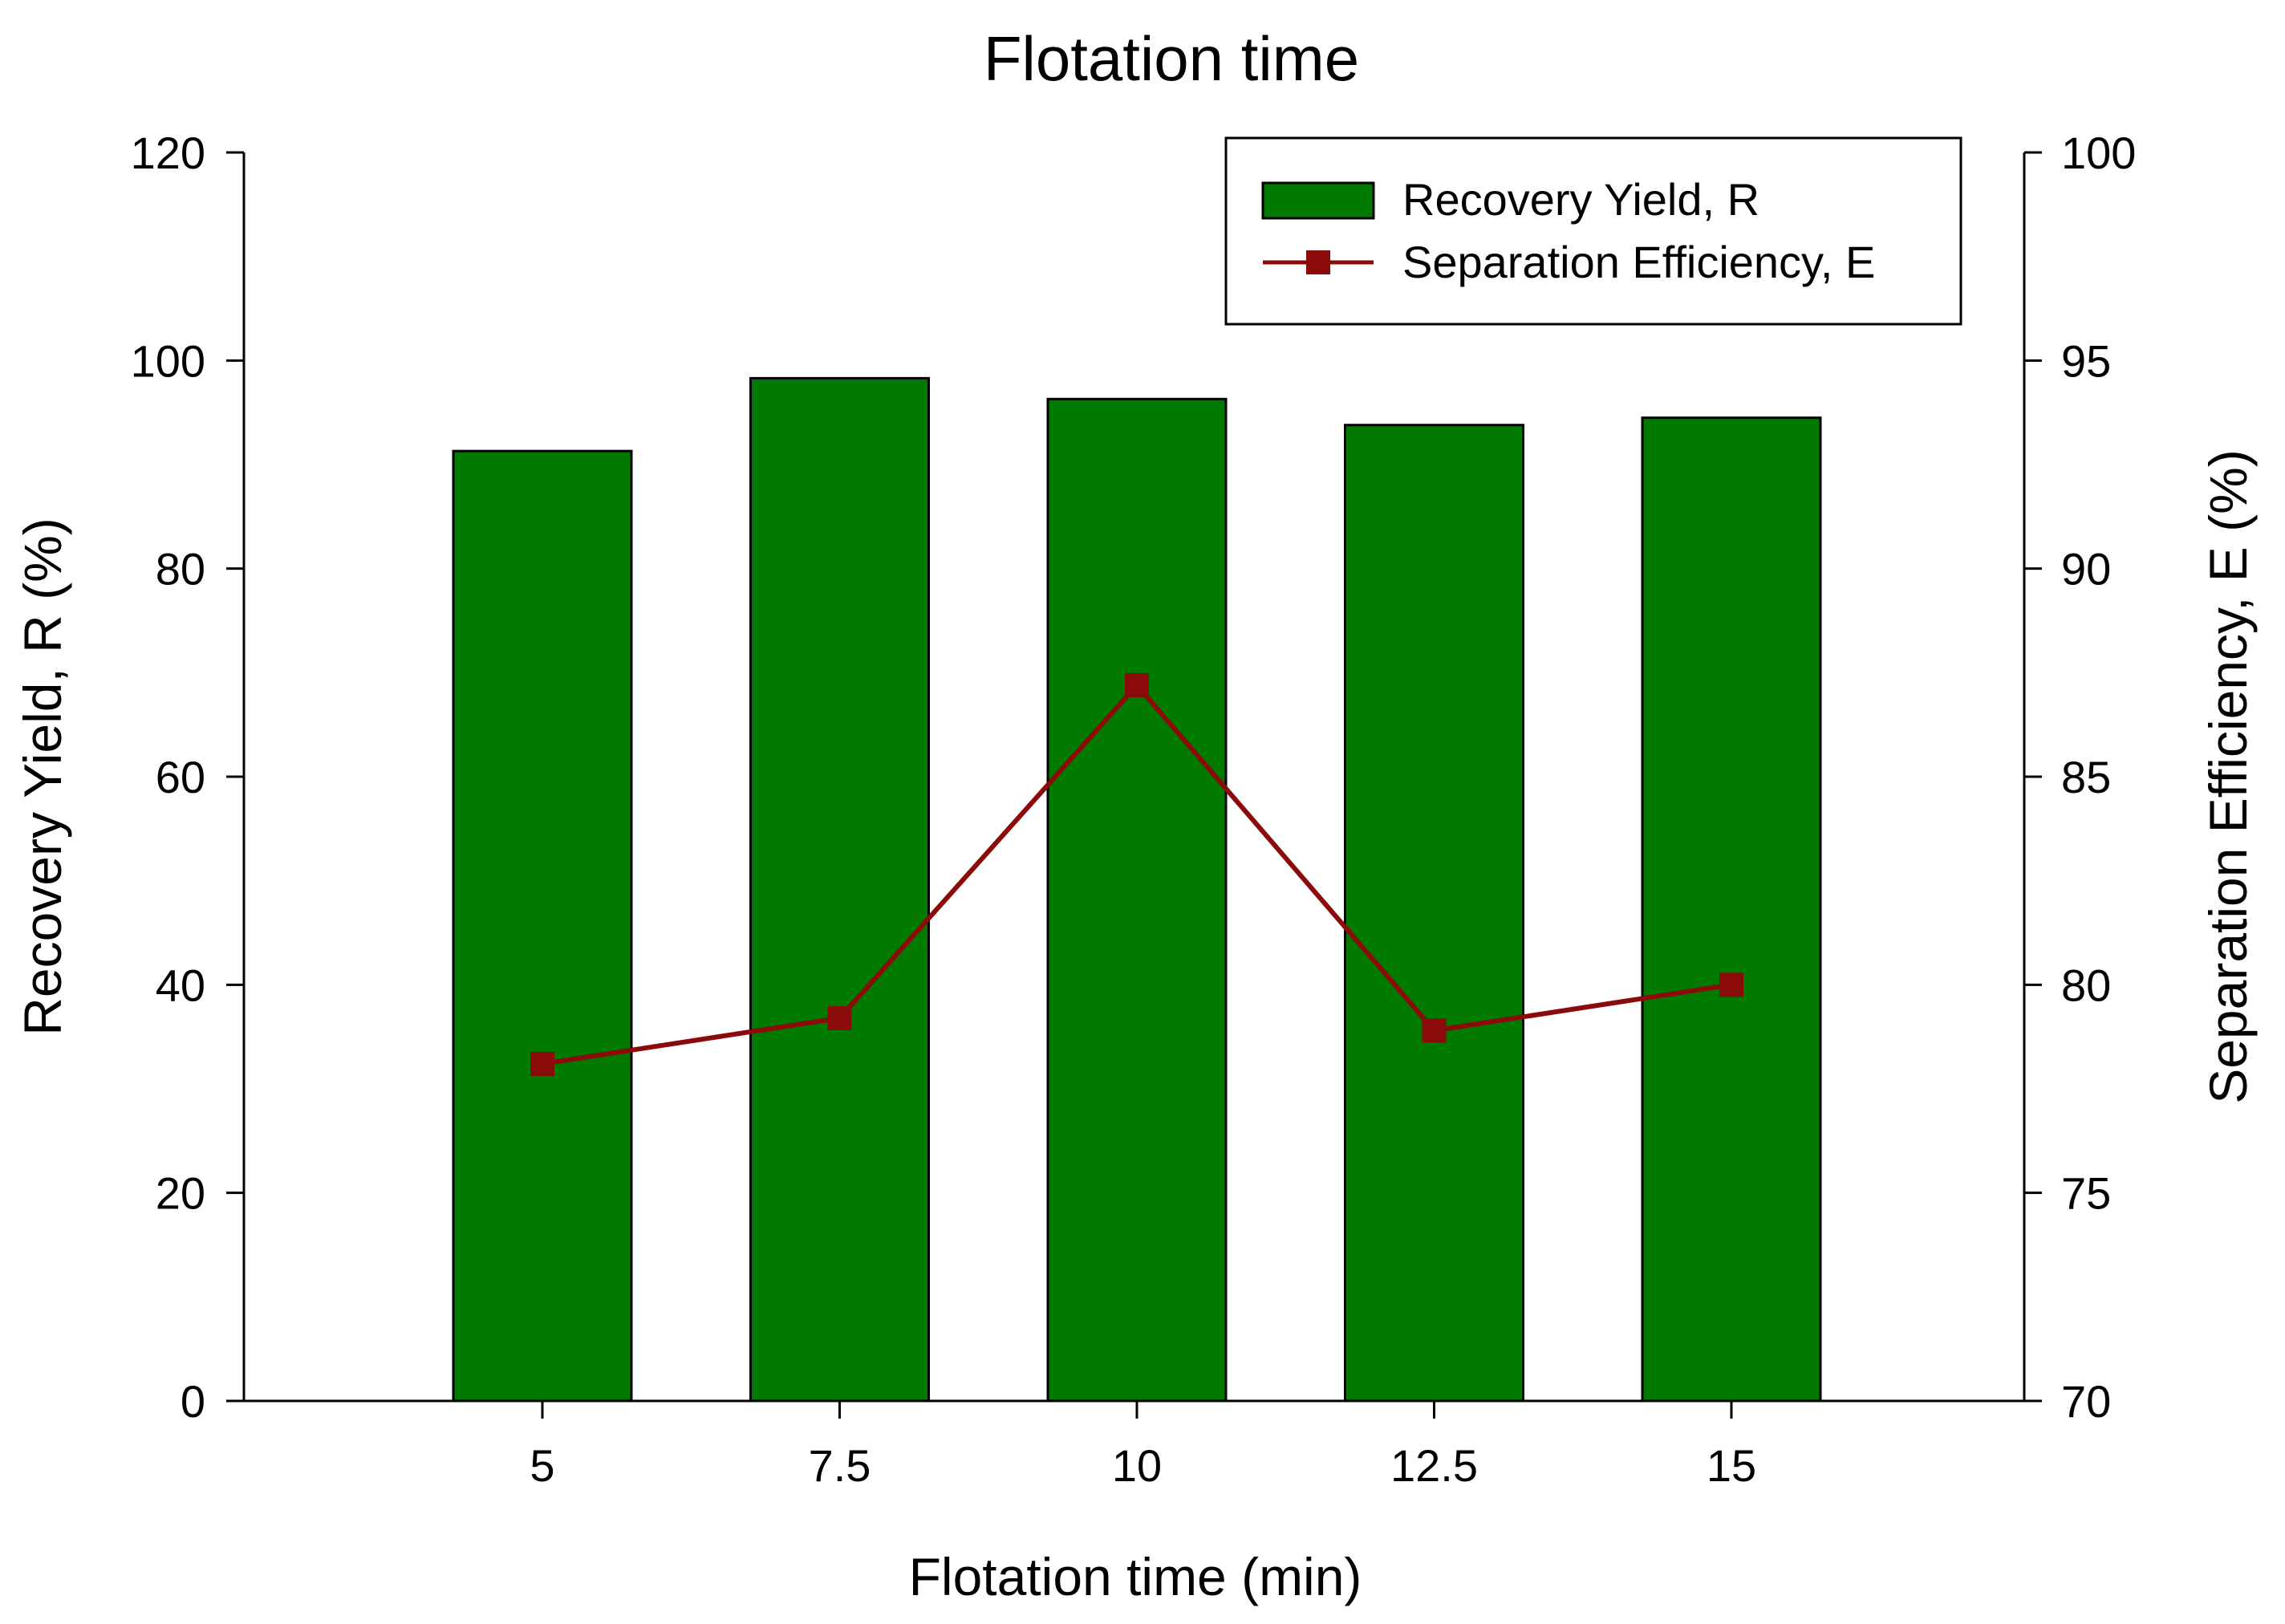 The image size is (2285, 1624). Describe the element at coordinates (1137, 1465) in the screenshot. I see `x-tick-label-10: 10` at that location.